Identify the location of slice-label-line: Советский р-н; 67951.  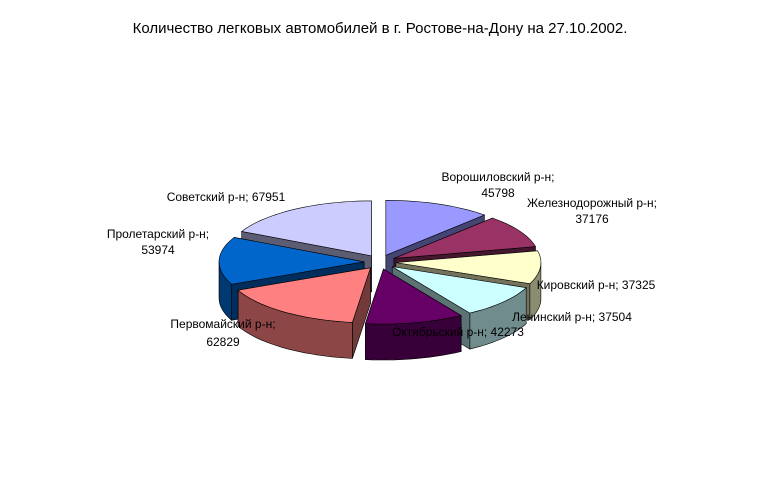
(226, 197).